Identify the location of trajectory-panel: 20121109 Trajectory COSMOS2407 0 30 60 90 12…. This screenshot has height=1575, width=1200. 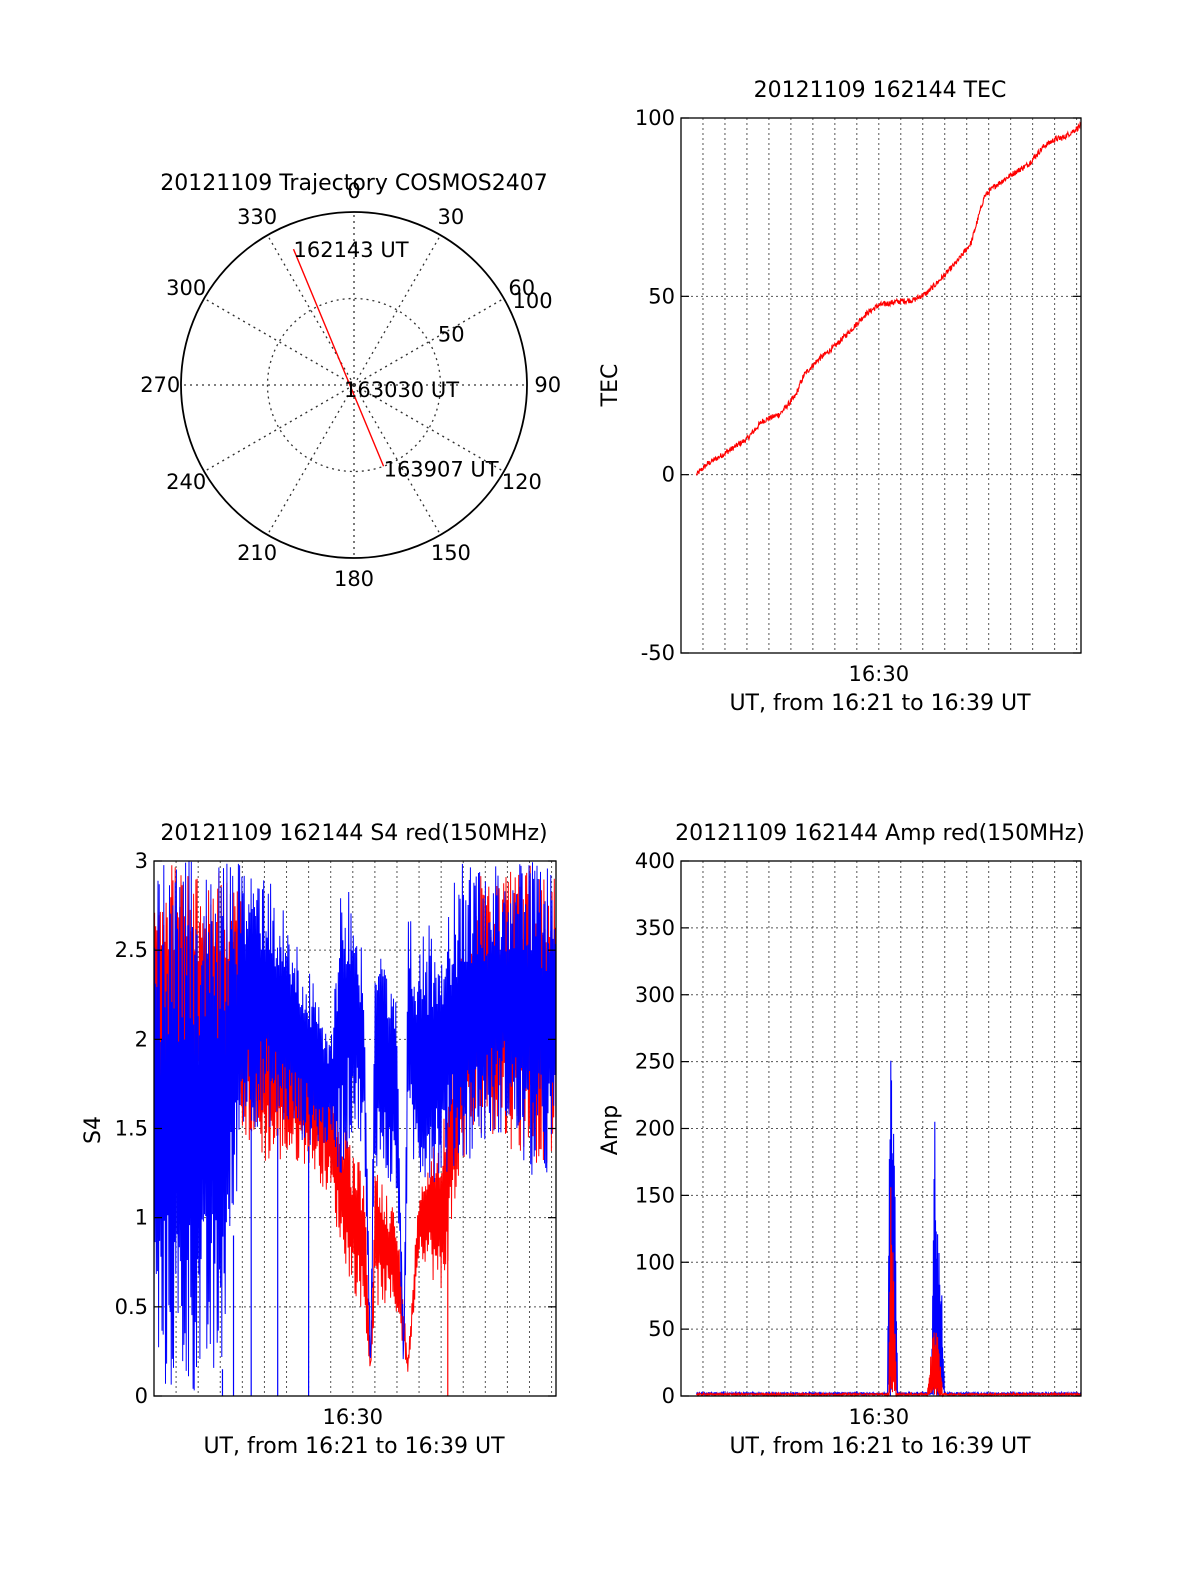
(350, 381).